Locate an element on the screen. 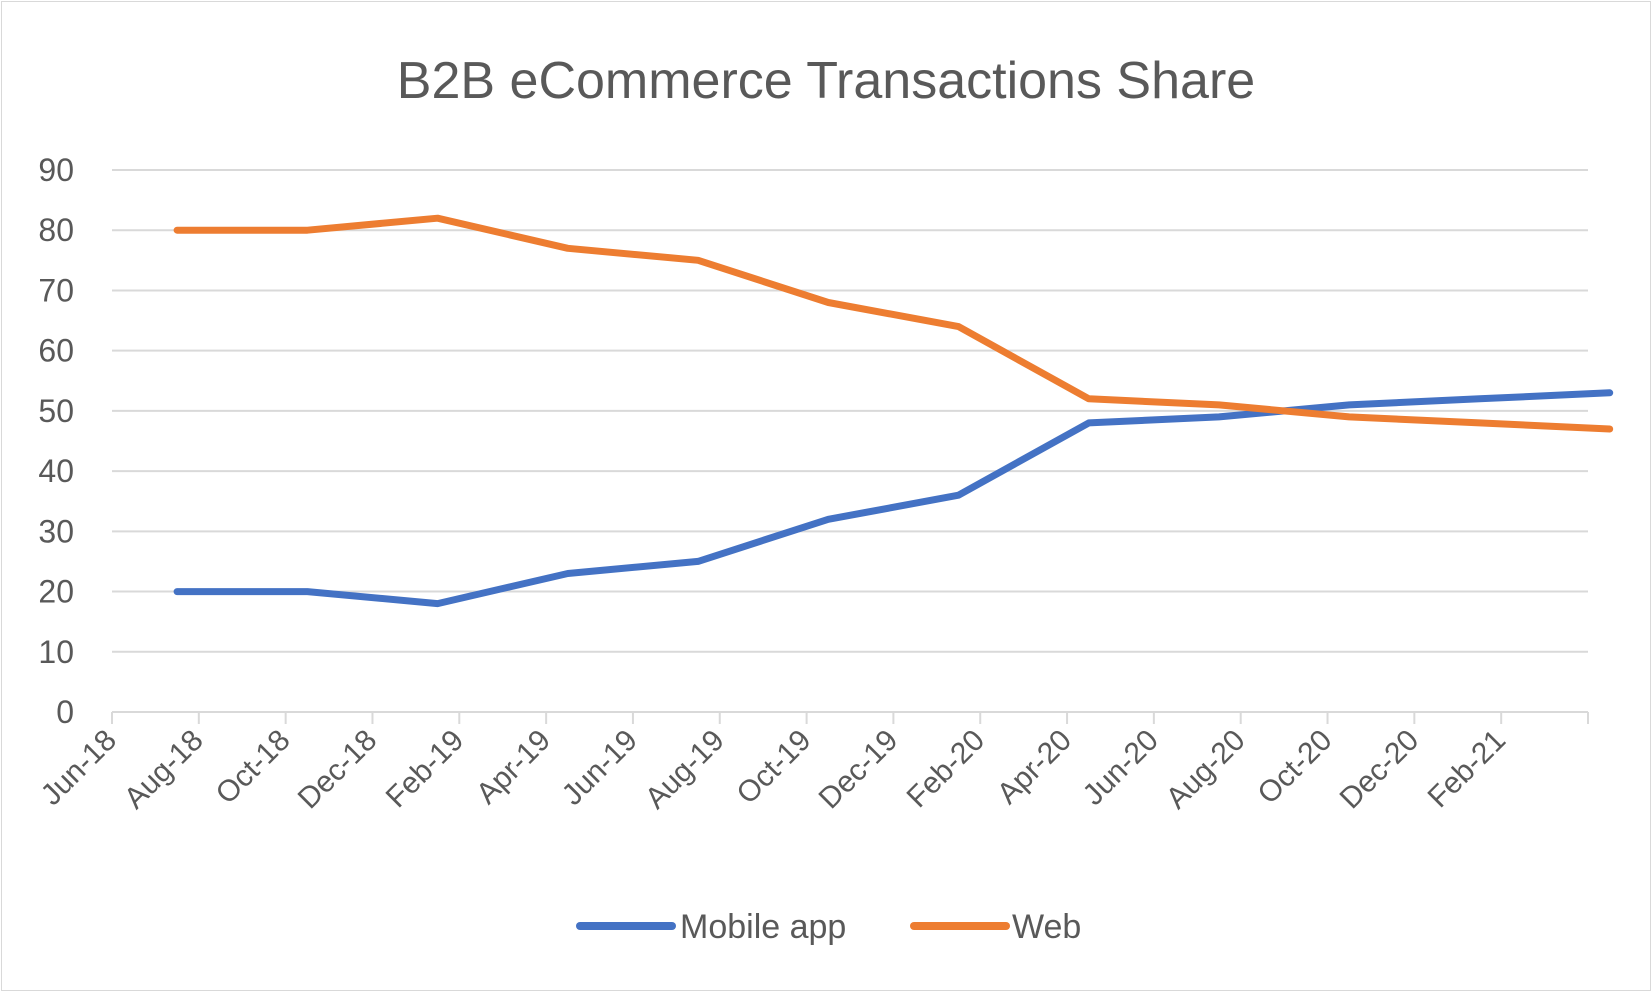 This screenshot has height=992, width=1652. x-axis is located at coordinates (850, 717).